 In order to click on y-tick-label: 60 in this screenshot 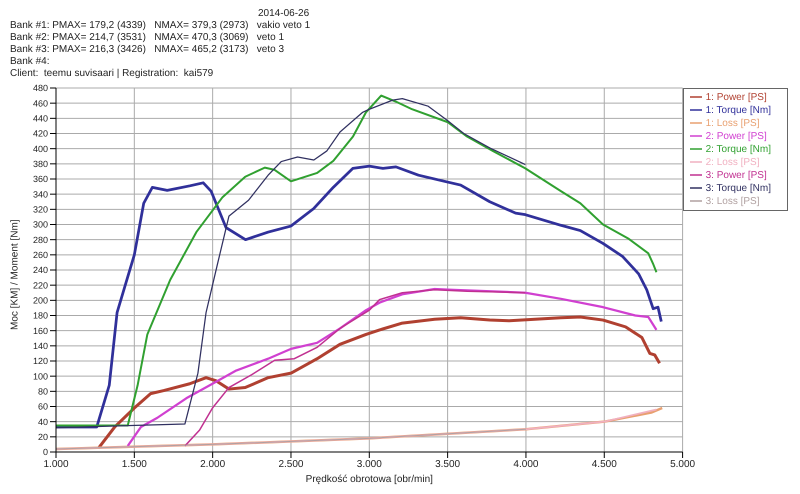, I will do `click(43, 407)`.